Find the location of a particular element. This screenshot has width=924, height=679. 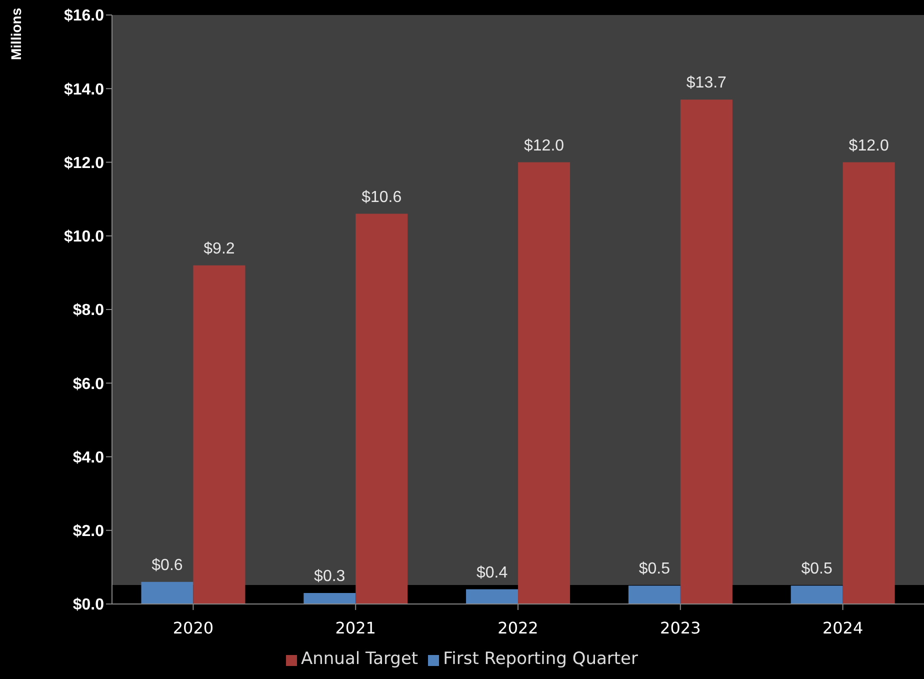

y-tick-label: $12.0 is located at coordinates (84, 163).